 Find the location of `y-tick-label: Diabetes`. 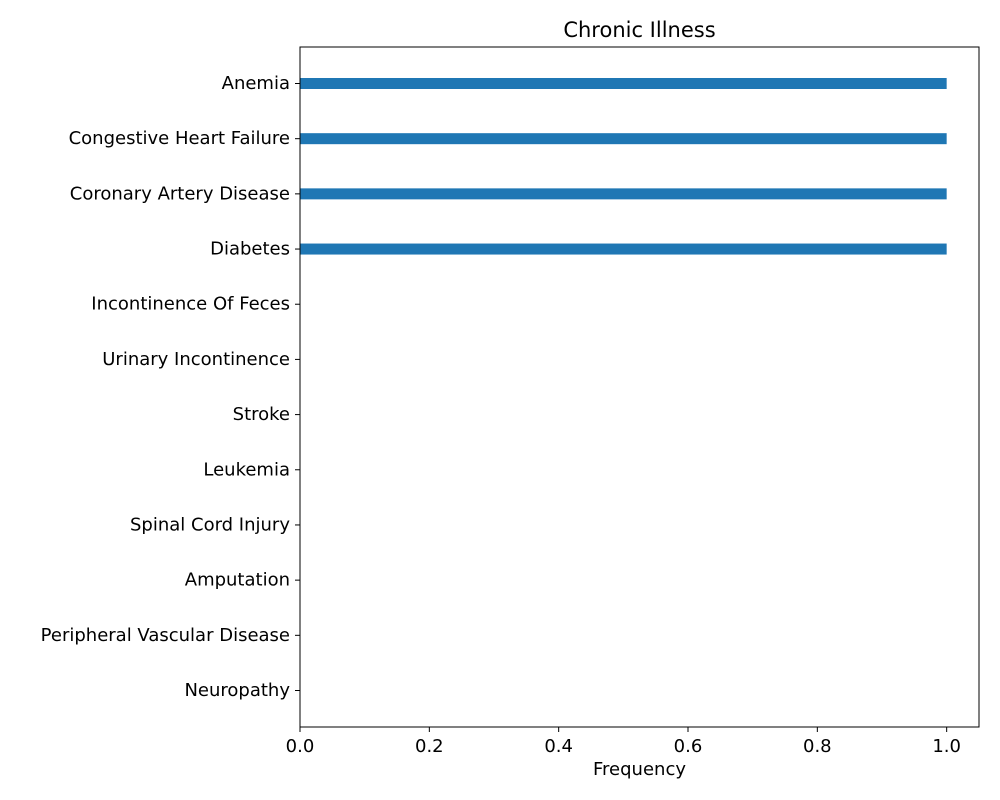

y-tick-label: Diabetes is located at coordinates (250, 249).